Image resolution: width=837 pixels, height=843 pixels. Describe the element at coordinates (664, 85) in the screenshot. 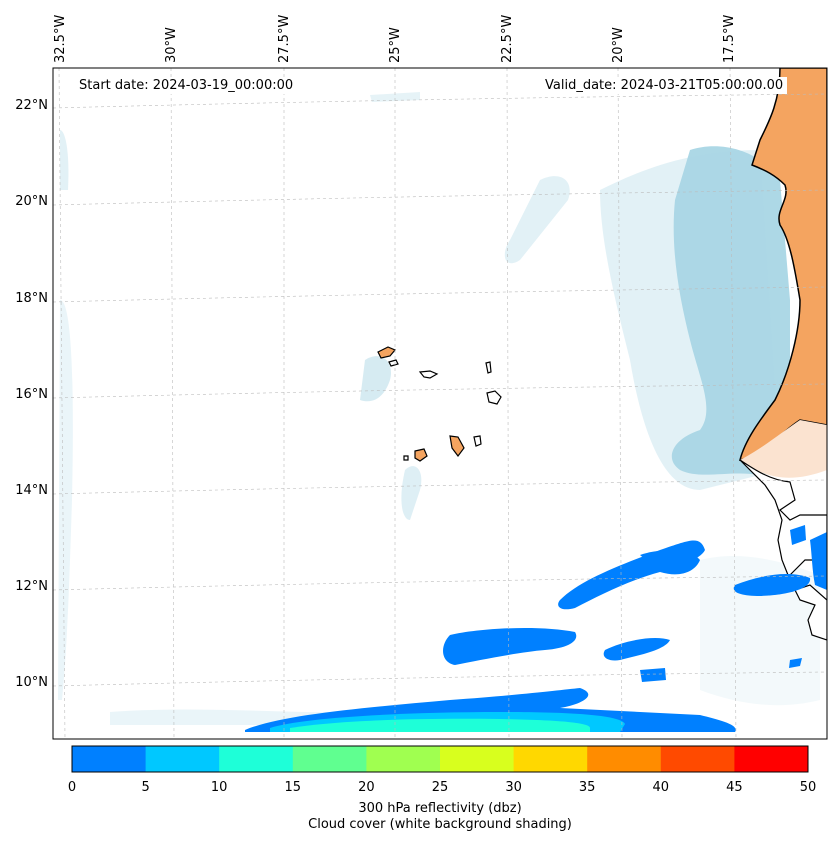

I see `valid-date-label: Valid_date: 2024-03-21T05:00:00.00` at that location.